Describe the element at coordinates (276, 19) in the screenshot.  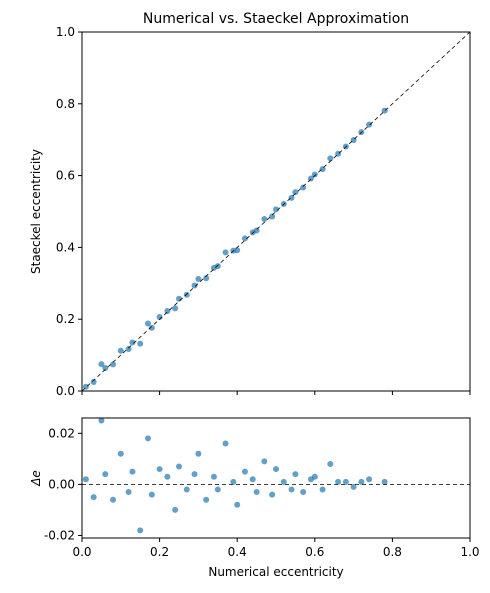
I see `chart-title: Numerical vs. Staeckel Approximation` at that location.